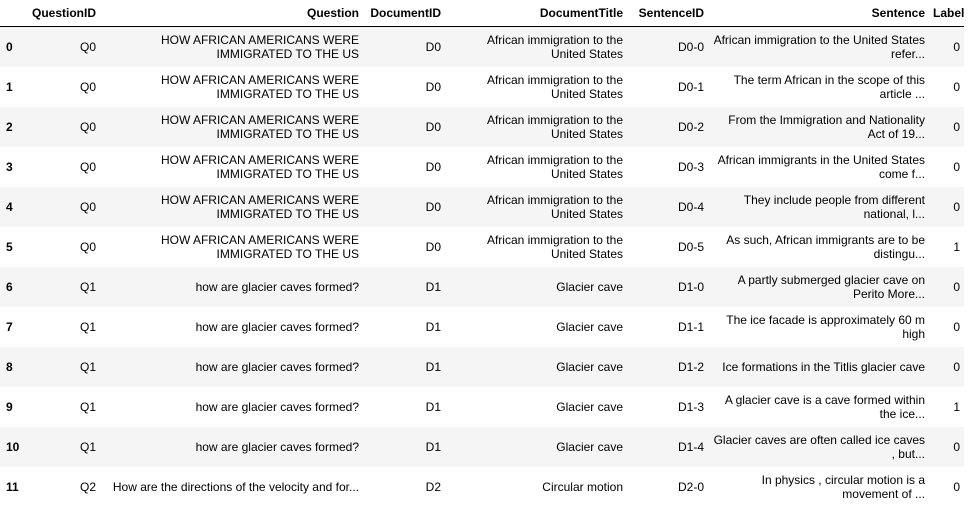  Describe the element at coordinates (231, 13) in the screenshot. I see `column-header-question: Question` at that location.